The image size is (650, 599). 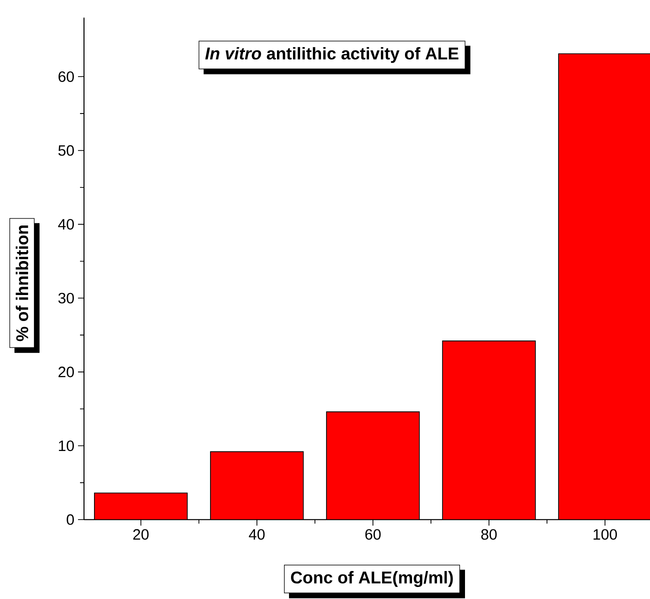 I want to click on y-tick-label: 10, so click(x=66, y=446).